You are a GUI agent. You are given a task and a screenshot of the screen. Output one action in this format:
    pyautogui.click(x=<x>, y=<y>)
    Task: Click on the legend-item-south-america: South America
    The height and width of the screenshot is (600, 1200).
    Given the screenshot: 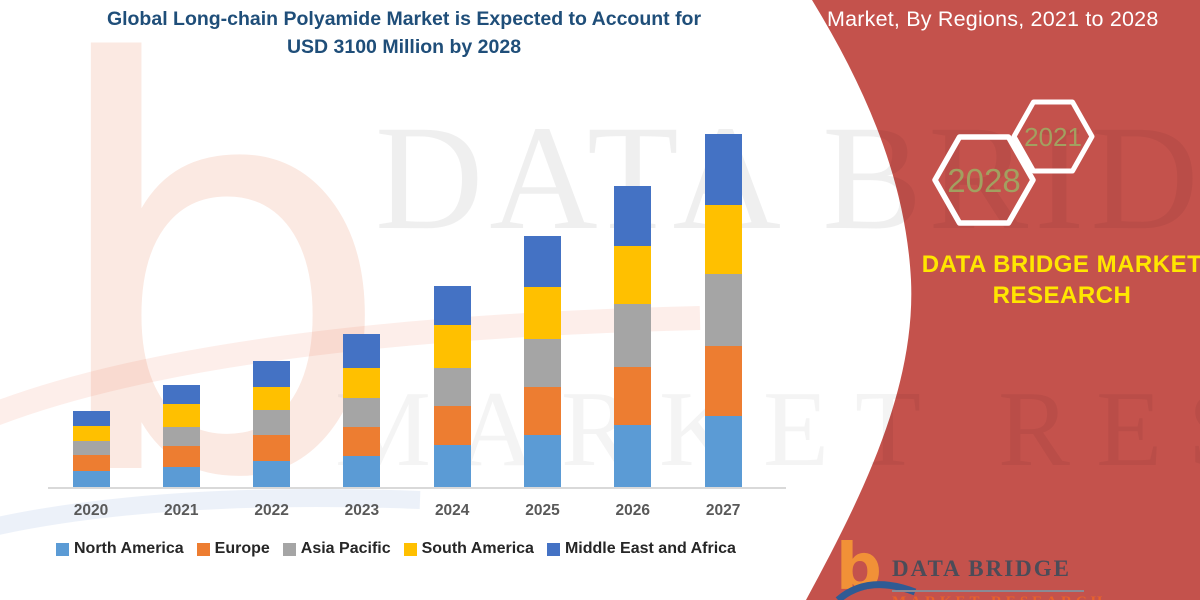 What is the action you would take?
    pyautogui.click(x=468, y=549)
    